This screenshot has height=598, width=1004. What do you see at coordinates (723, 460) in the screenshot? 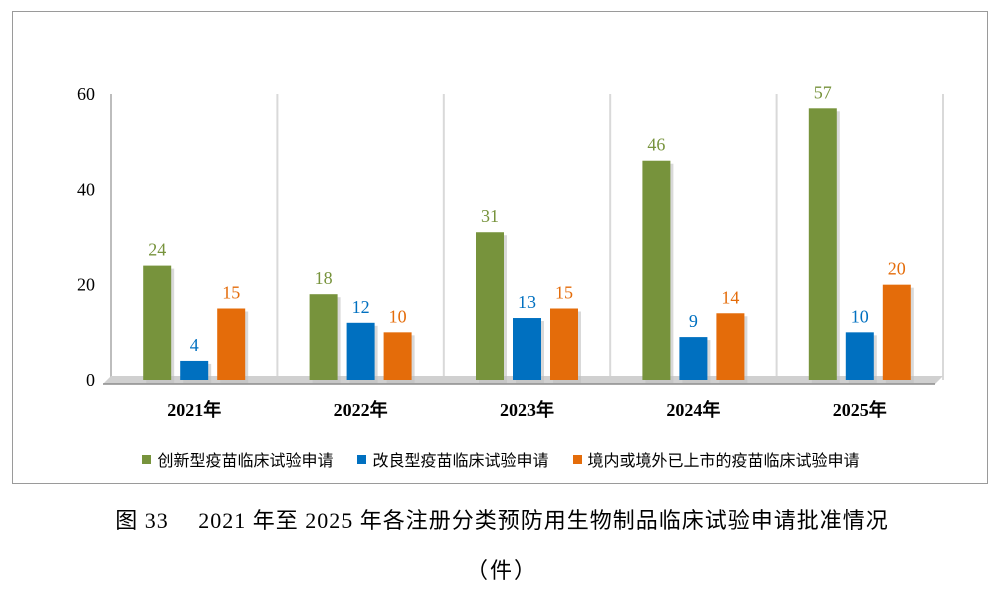
I see `legend-label: 境内或境外已上市的疫苗临床试验申请` at bounding box center [723, 460].